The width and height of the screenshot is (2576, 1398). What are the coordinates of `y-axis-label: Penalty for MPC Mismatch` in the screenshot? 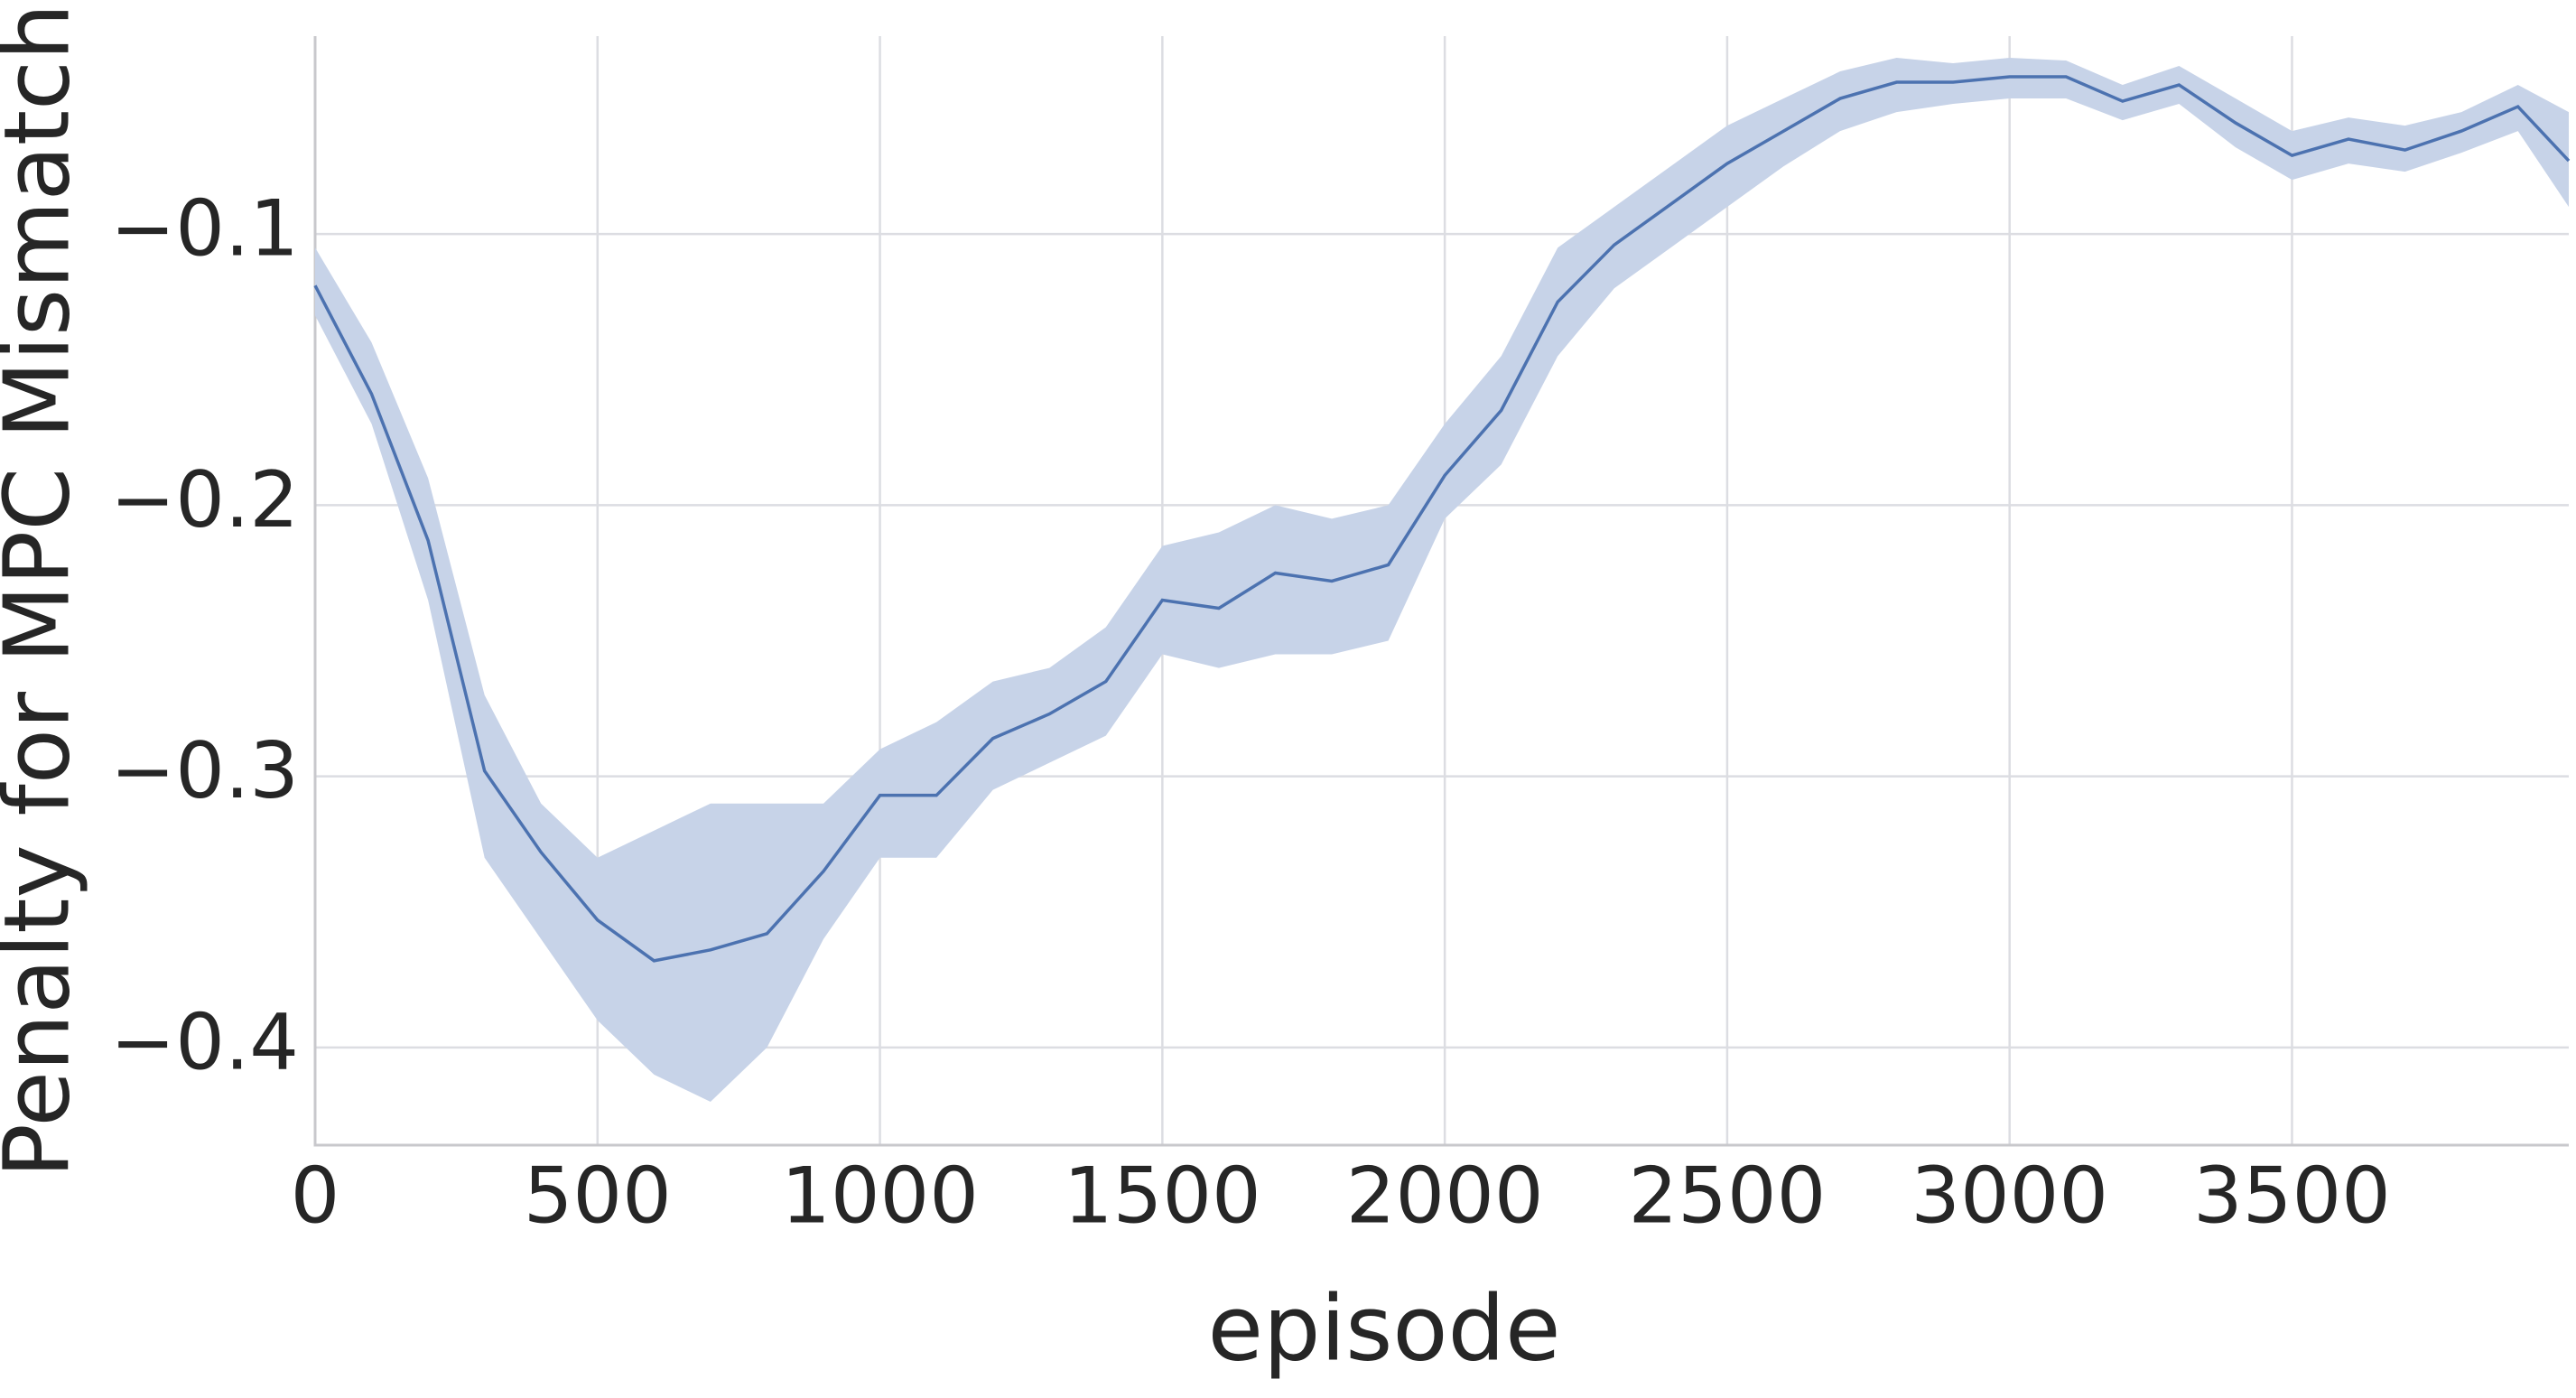 It's located at (44, 591).